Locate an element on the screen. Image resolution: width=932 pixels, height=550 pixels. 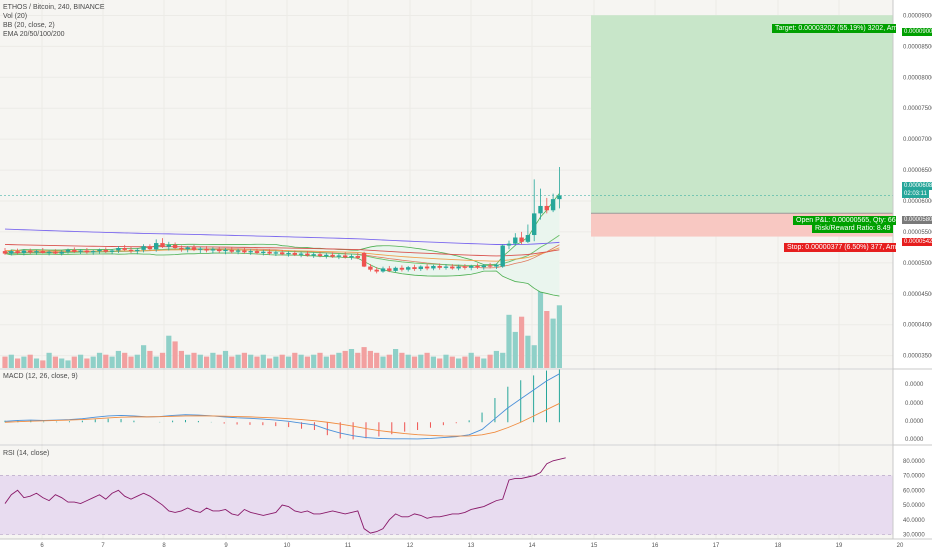
time-tick-label: 10 is located at coordinates (287, 546).